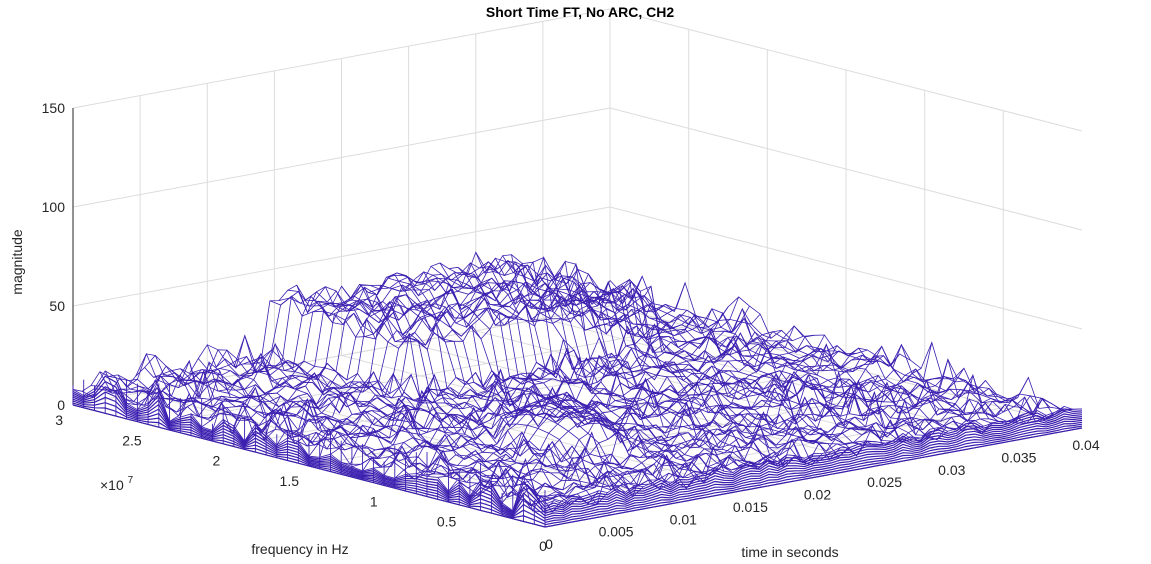 Image resolution: width=1151 pixels, height=564 pixels. Describe the element at coordinates (750, 507) in the screenshot. I see `x-tick-label: 0.015` at that location.